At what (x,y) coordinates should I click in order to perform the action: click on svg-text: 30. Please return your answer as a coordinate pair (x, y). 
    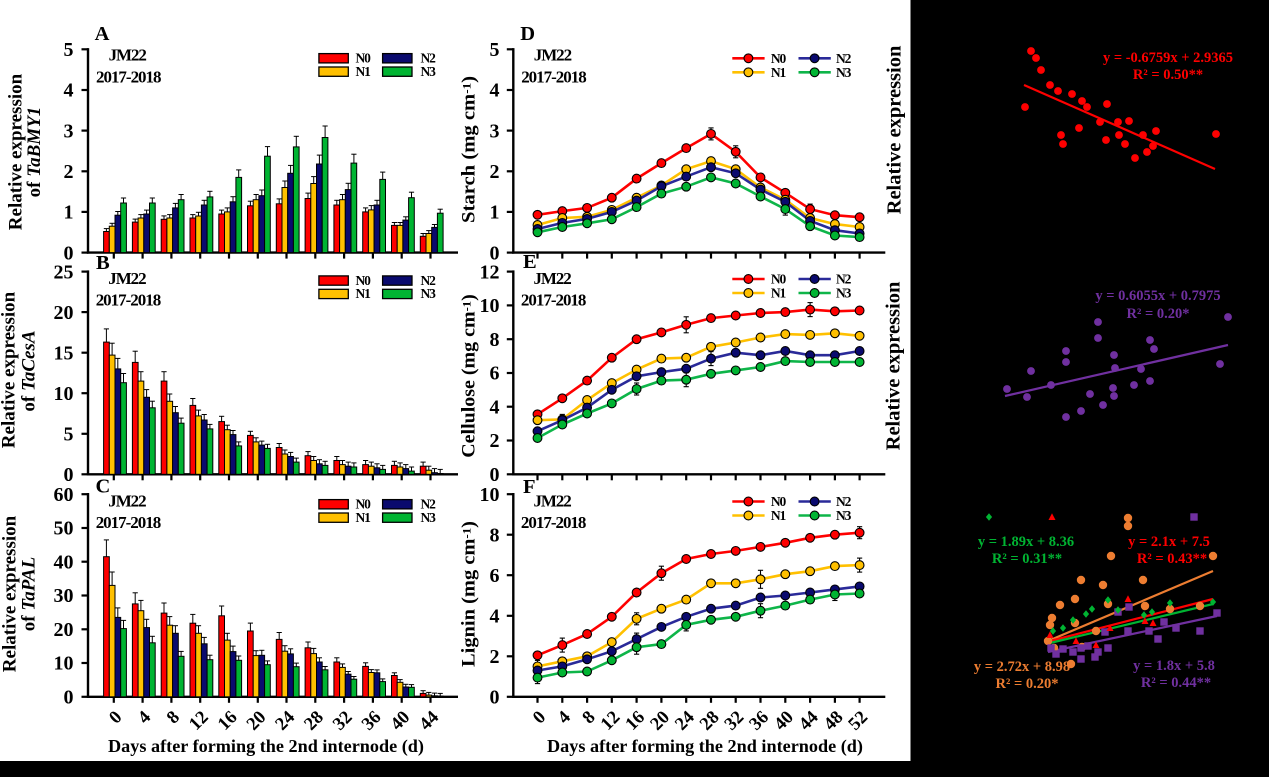
    Looking at the image, I should click on (64, 596).